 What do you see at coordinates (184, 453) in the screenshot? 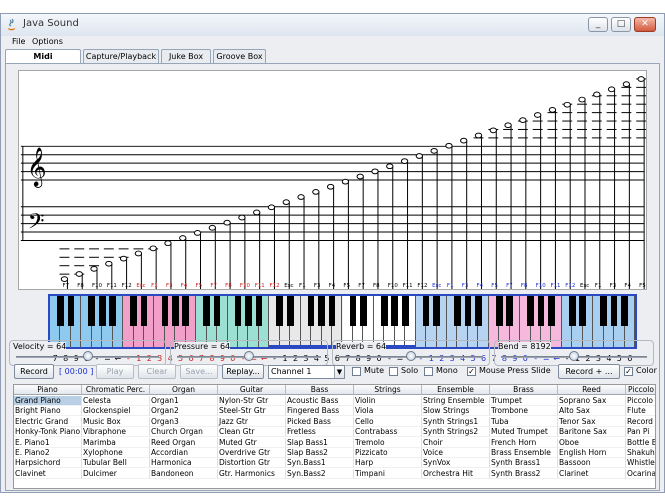
I see `instrument-cell: Accordian` at bounding box center [184, 453].